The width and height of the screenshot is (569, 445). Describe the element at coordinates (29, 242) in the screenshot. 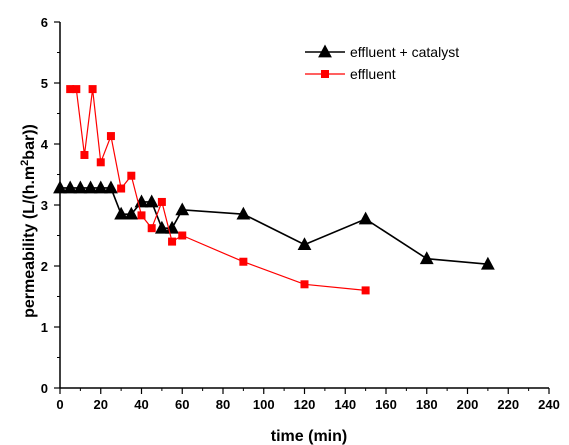

I see `y-axis-title-main: permeability (L/(h.m` at that location.